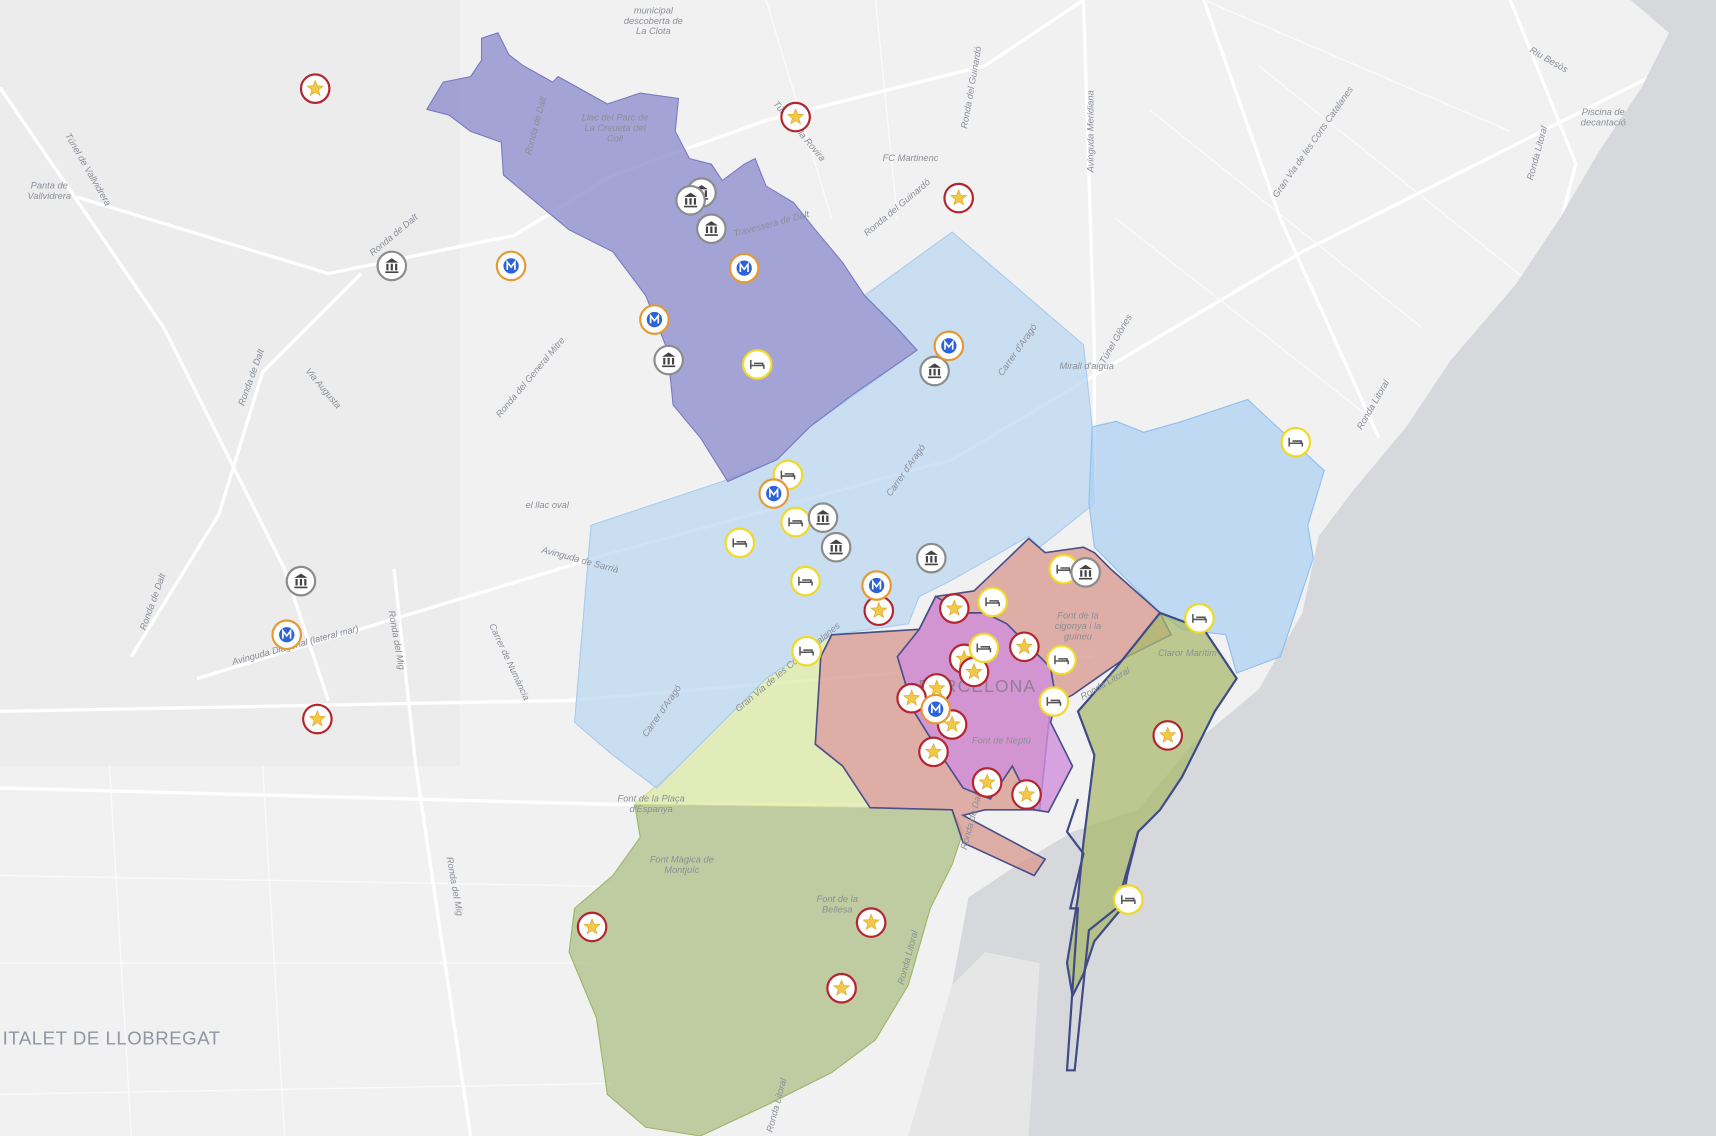  I want to click on map-label: ITALET DE LLOBREGAT, so click(112, 1038).